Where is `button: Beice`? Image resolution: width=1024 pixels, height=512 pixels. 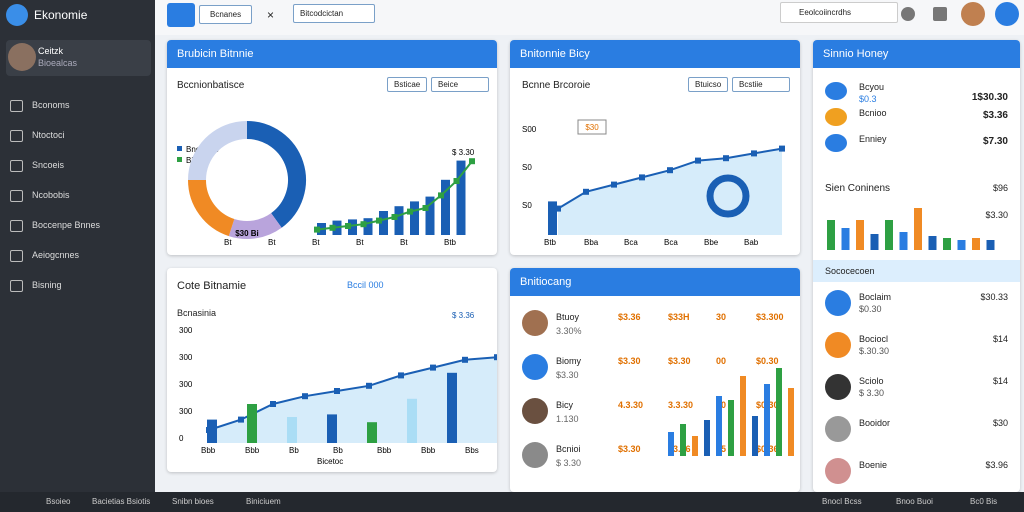
button: Beice is located at coordinates (460, 84).